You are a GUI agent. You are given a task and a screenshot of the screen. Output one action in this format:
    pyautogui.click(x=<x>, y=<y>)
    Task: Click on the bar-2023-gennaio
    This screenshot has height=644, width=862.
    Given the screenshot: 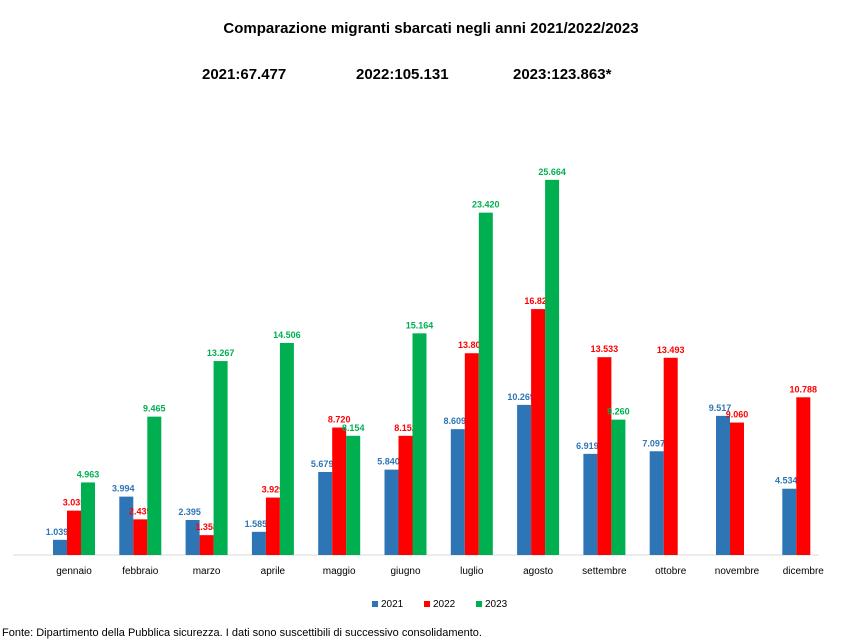 What is the action you would take?
    pyautogui.click(x=88, y=518)
    